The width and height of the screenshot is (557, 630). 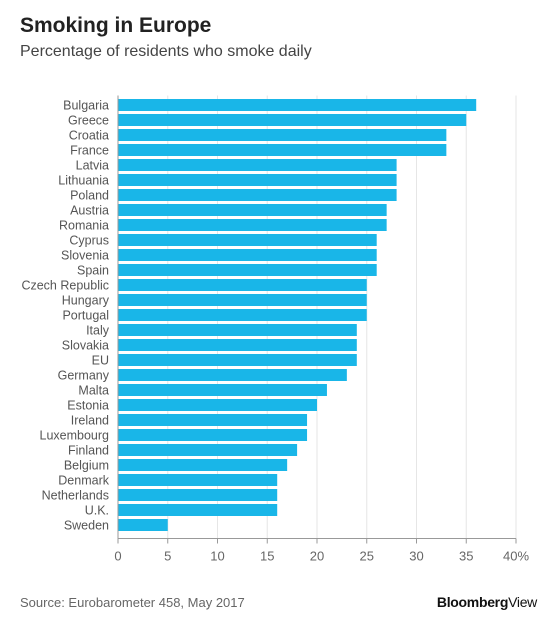 What do you see at coordinates (247, 255) in the screenshot?
I see `bar-slovenia` at bounding box center [247, 255].